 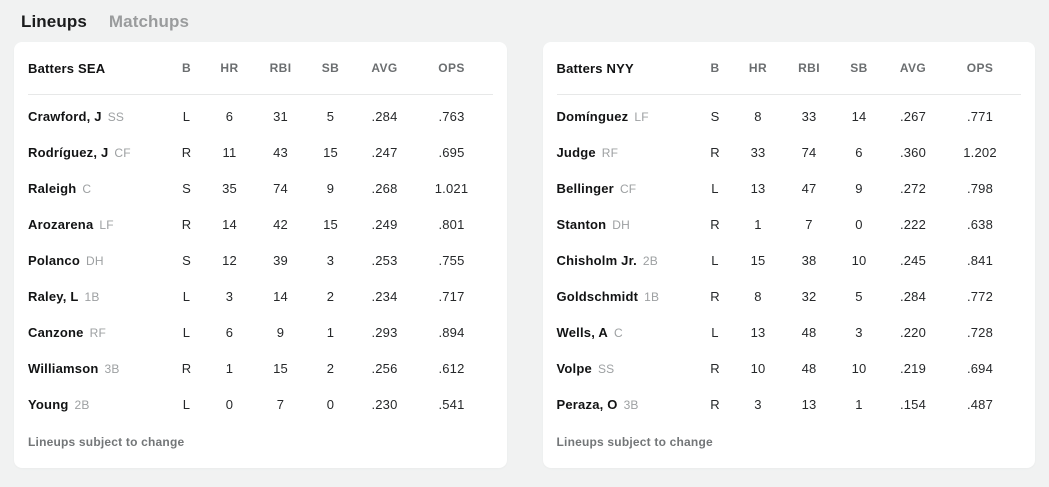 I want to click on table-row: Volpe SS R 10 48 10 .219 .694, so click(x=789, y=368).